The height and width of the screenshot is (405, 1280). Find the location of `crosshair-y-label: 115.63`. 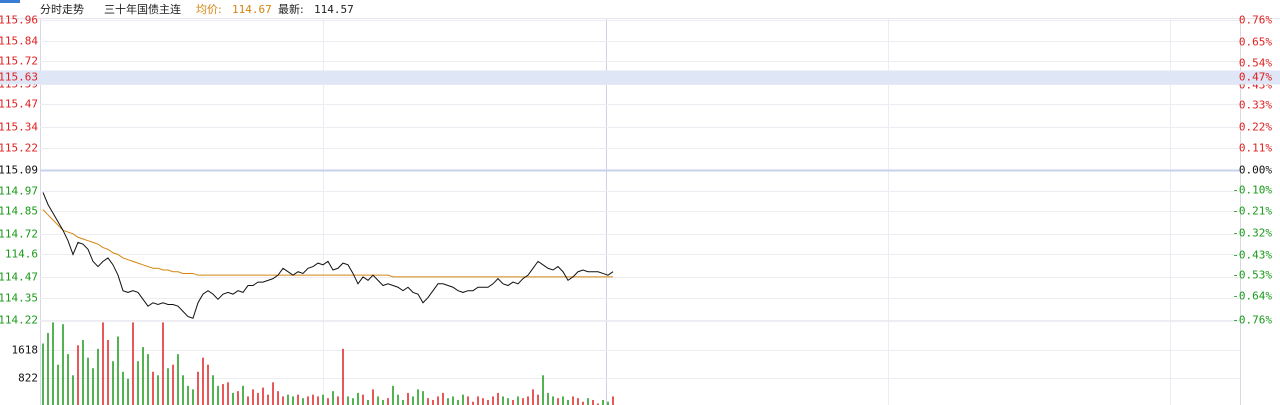

crosshair-y-label: 115.63 is located at coordinates (19, 77).